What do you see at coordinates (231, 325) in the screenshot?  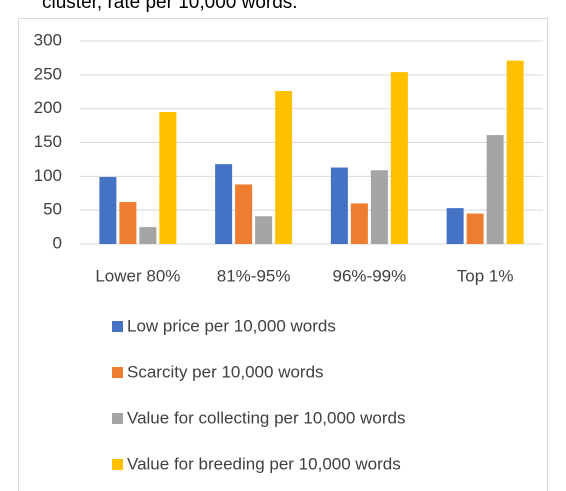 I see `legend-label: Low price per 10,000 words` at bounding box center [231, 325].